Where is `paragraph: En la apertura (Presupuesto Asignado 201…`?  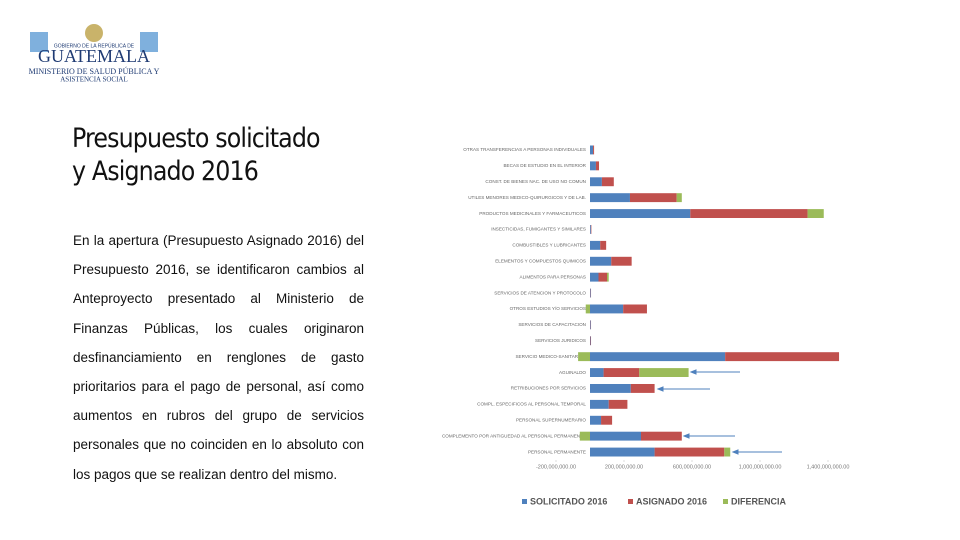 paragraph: En la apertura (Presupuesto Asignado 201… is located at coordinates (218, 357).